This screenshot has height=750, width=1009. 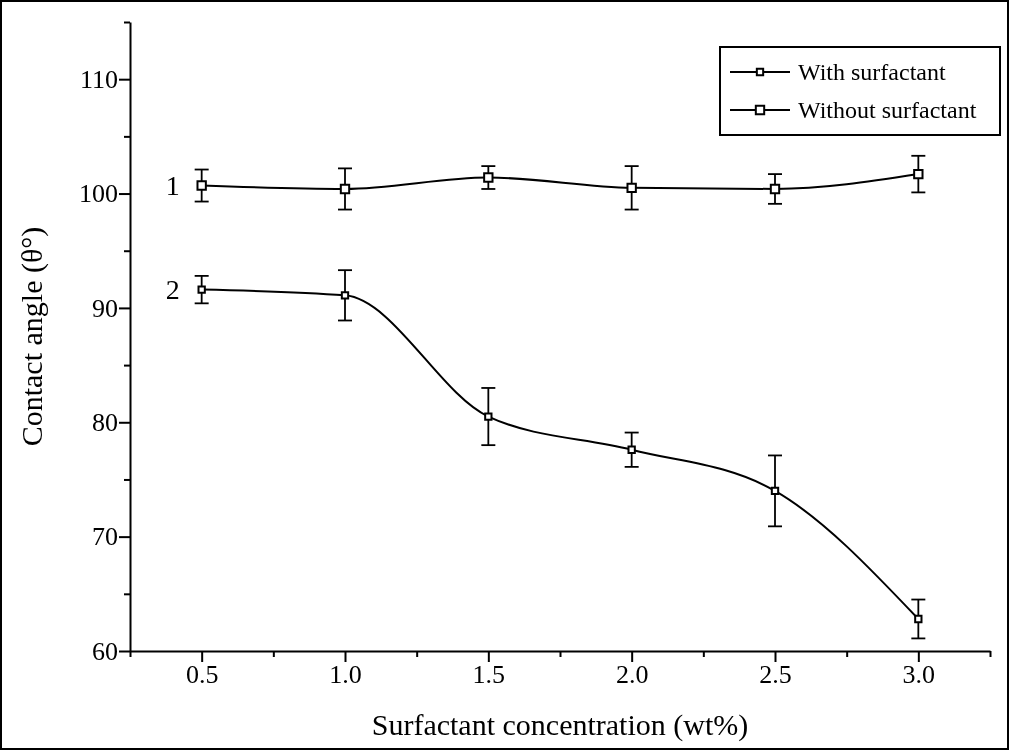 I want to click on y-tick-label: 110, so click(x=98, y=79).